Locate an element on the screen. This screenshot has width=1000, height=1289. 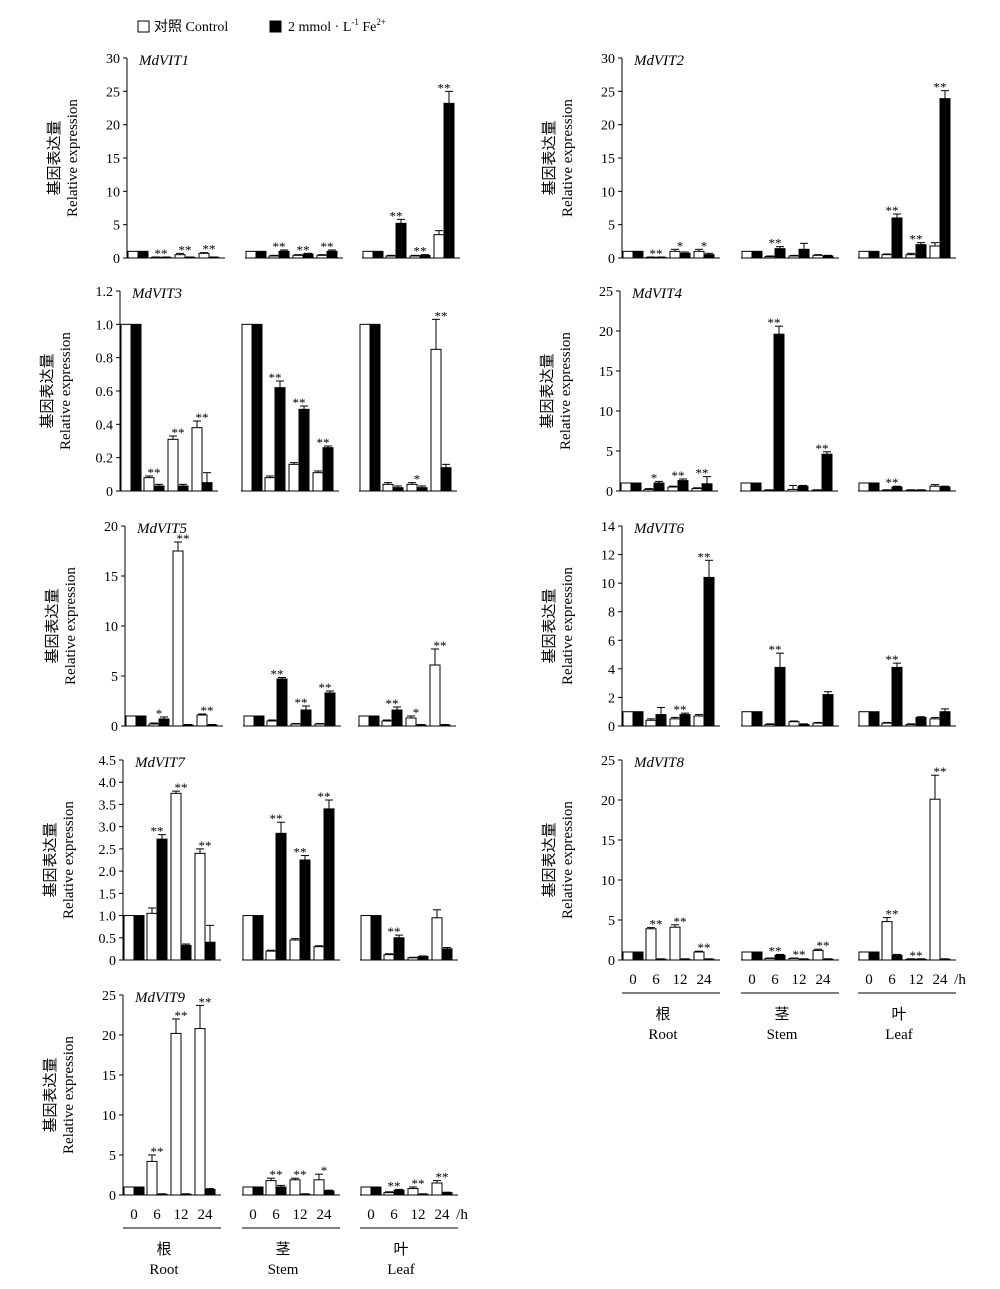
y-tick-label: 0 is located at coordinates (611, 727).